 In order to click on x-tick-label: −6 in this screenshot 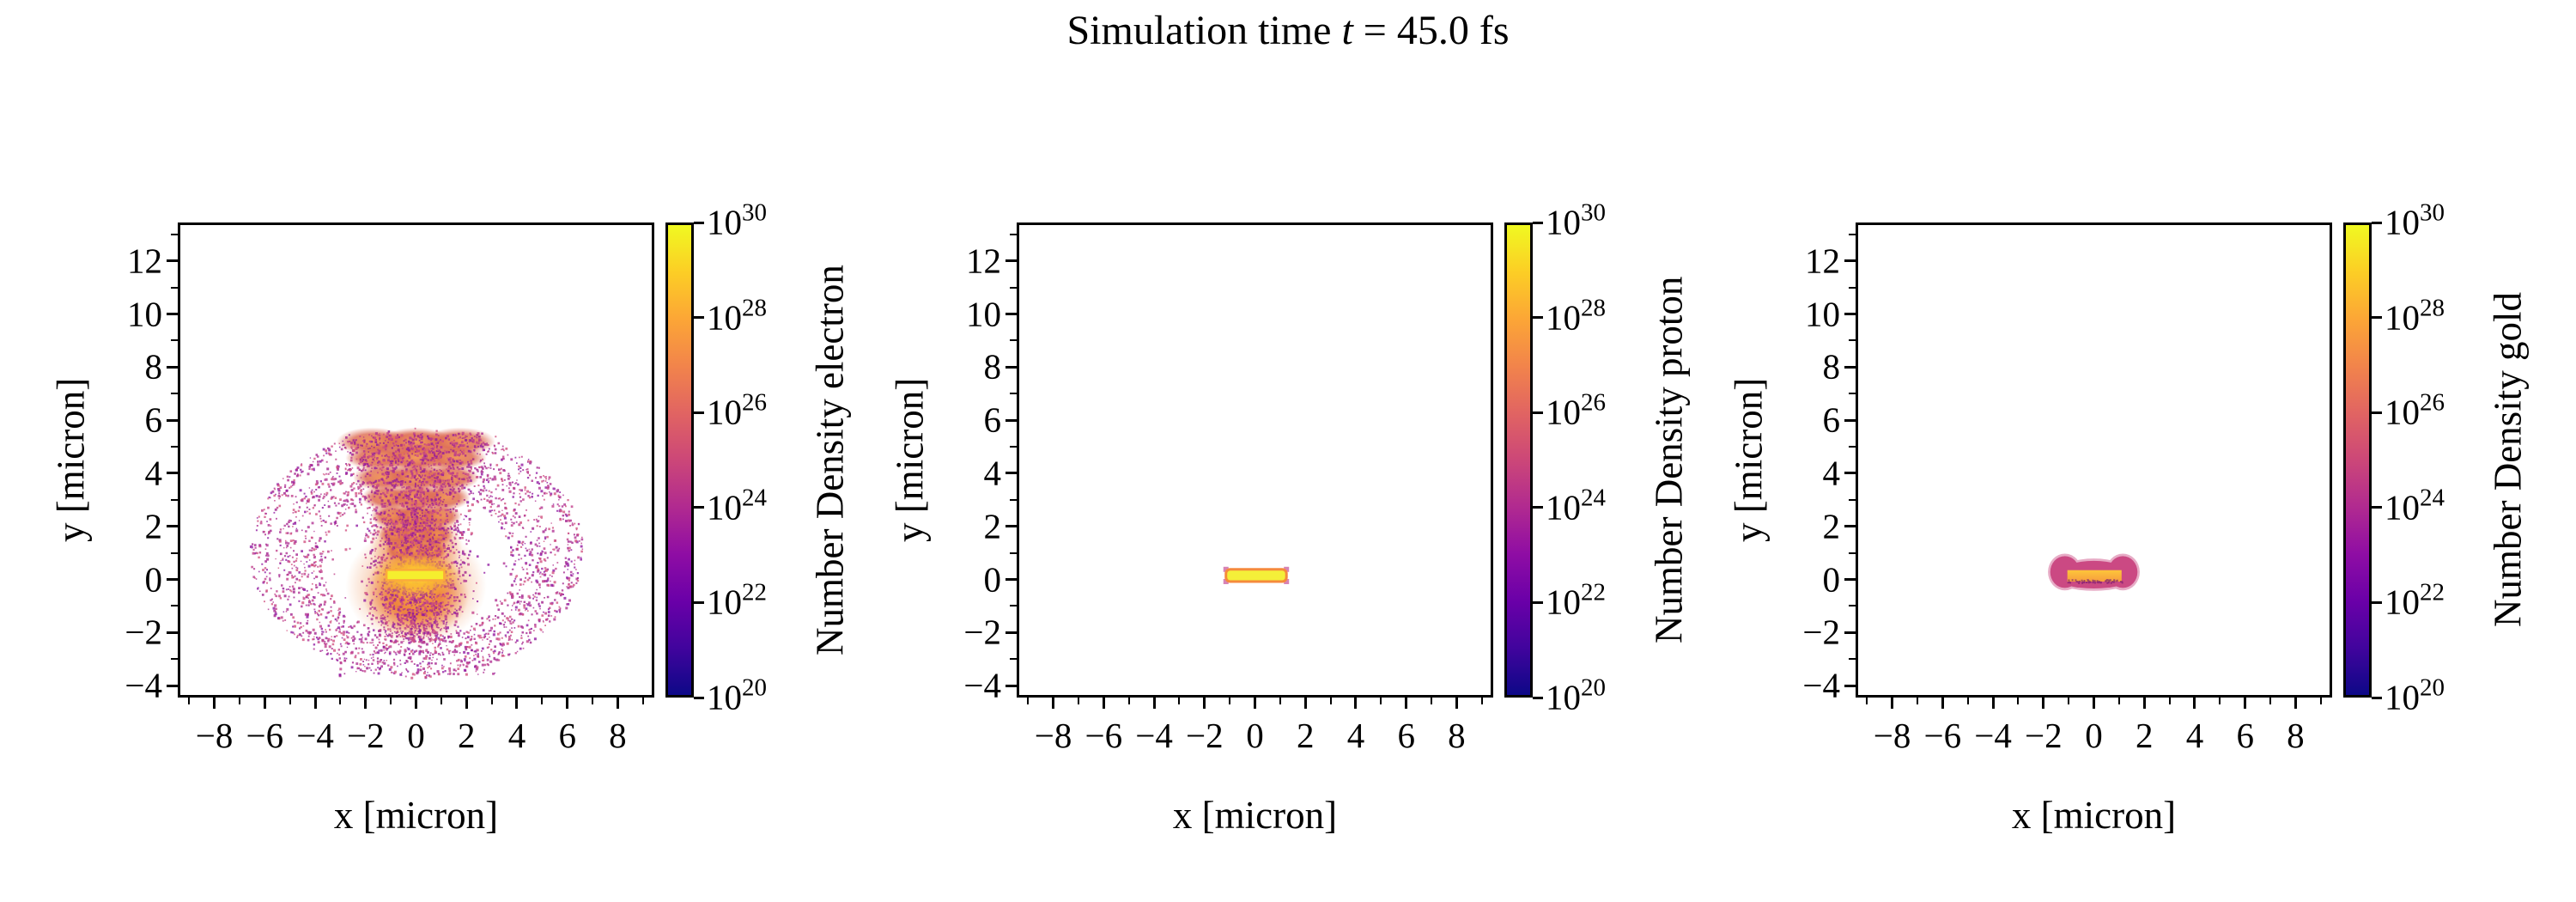, I will do `click(265, 735)`.